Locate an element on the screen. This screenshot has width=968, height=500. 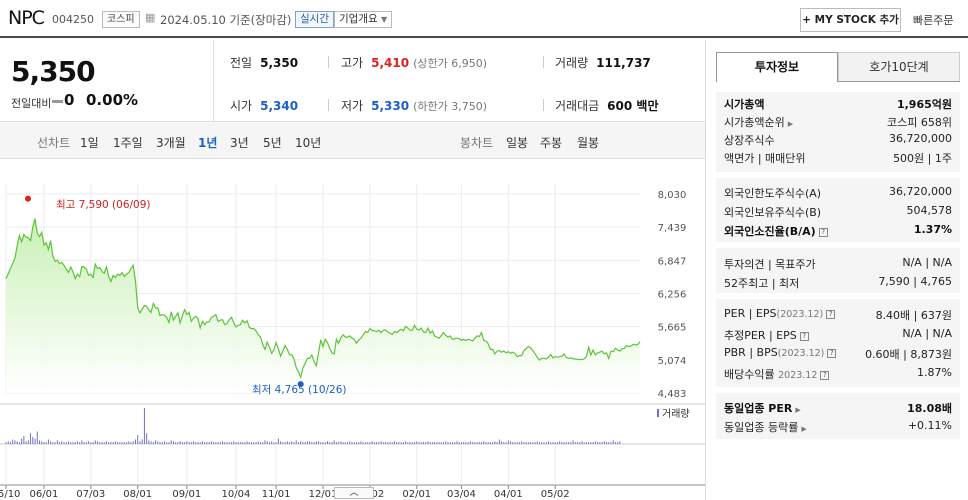
chevron-up-icon: ︿ is located at coordinates (354, 493).